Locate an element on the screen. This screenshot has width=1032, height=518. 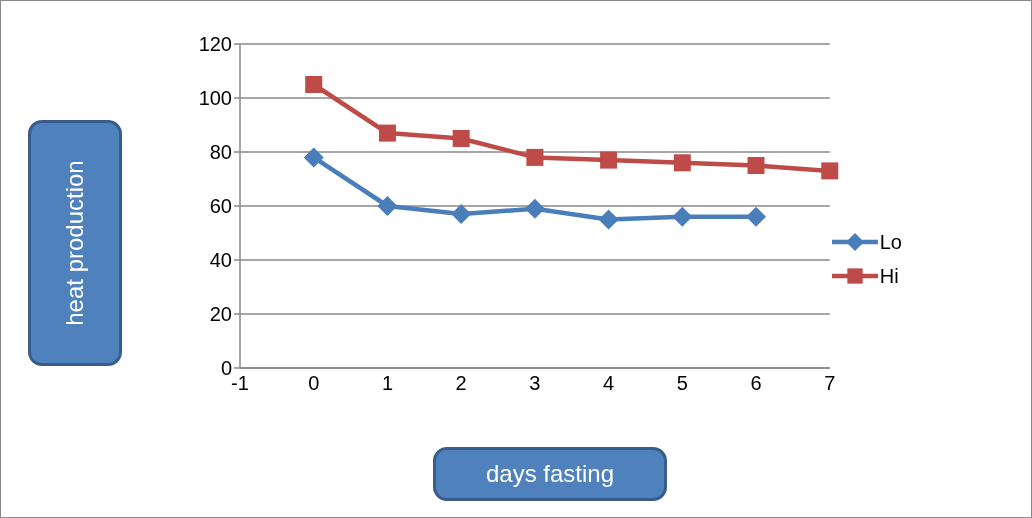
x-tick-label: 0 is located at coordinates (314, 383).